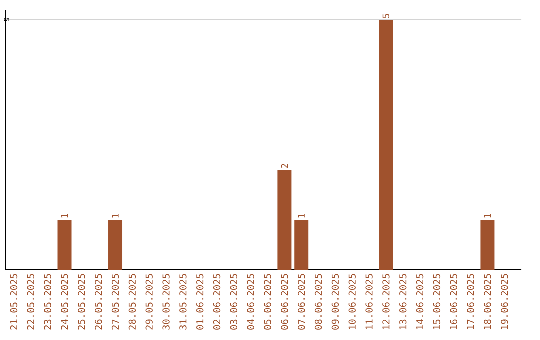 This screenshot has height=340, width=540. What do you see at coordinates (437, 302) in the screenshot?
I see `x-tick-label: 15.06.2025` at bounding box center [437, 302].